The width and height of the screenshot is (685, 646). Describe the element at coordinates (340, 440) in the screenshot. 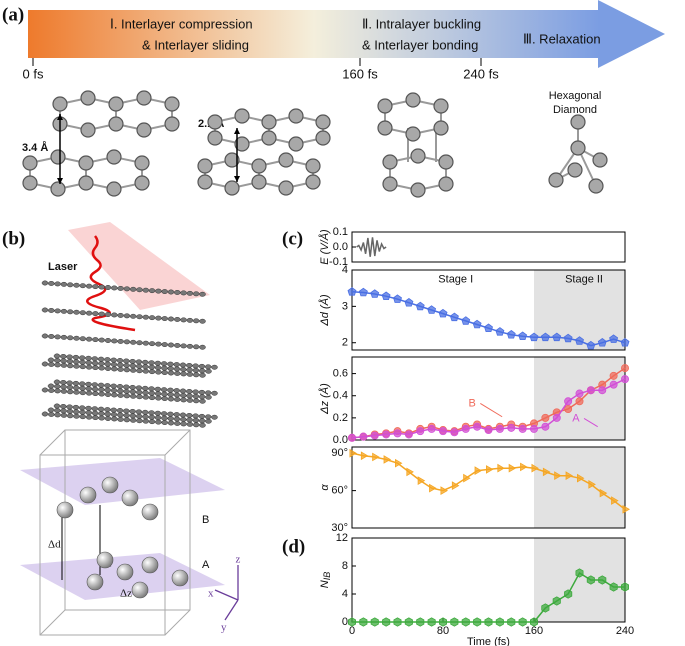

I see `y-tick-label: 0.0` at that location.